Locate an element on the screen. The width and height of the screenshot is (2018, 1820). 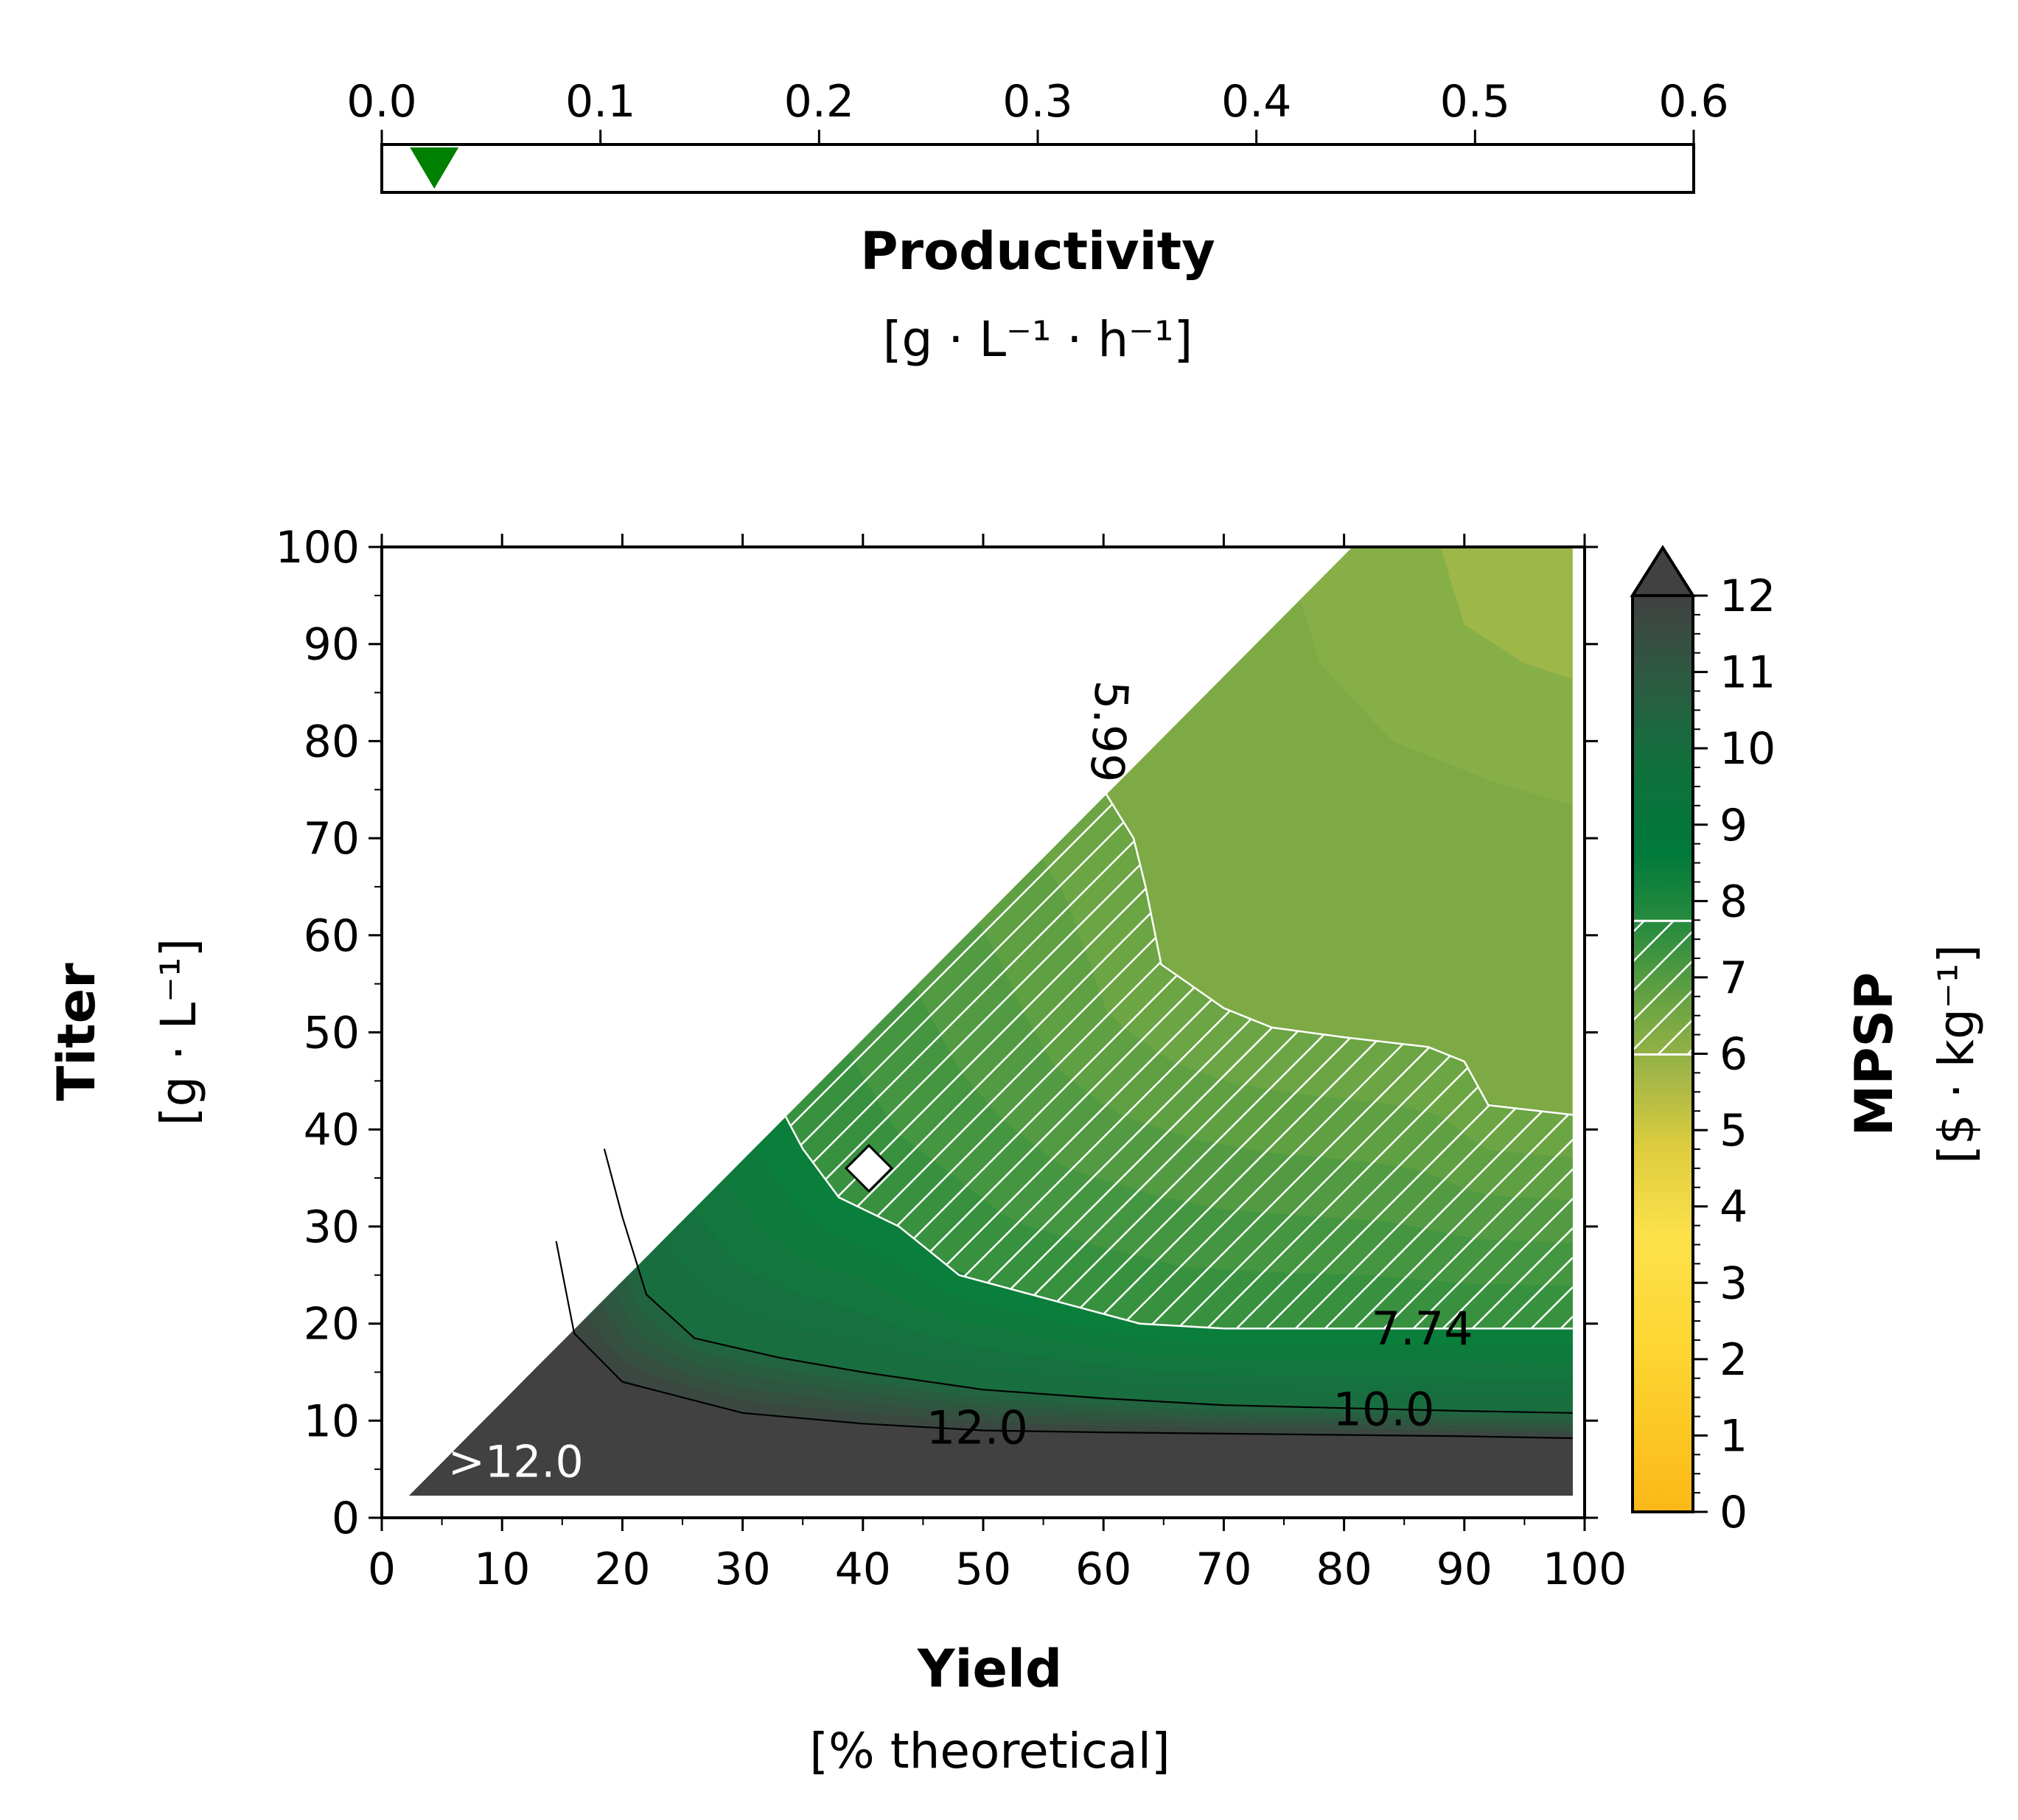
x-tick-label: 90 is located at coordinates (1464, 1570).